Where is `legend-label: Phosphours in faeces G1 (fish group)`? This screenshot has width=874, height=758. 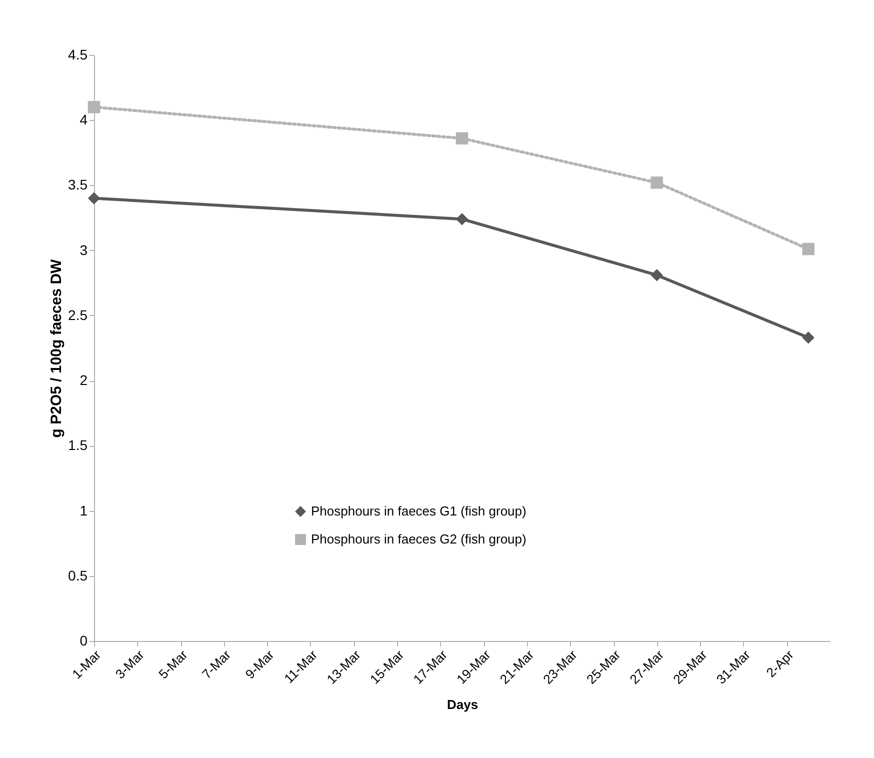 legend-label: Phosphours in faeces G1 (fish group) is located at coordinates (418, 511).